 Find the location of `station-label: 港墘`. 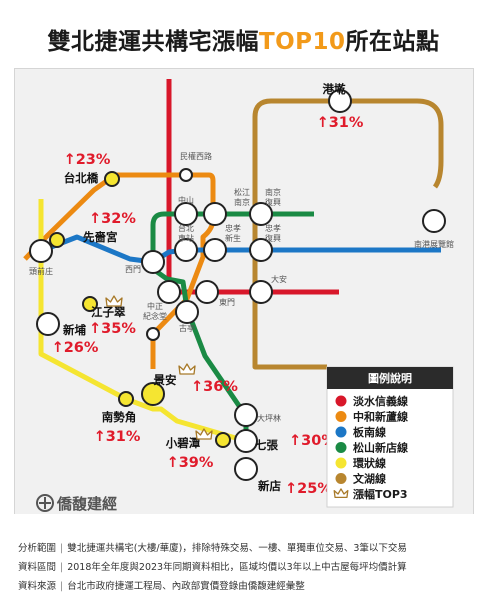

station-label: 港墘 is located at coordinates (334, 89).